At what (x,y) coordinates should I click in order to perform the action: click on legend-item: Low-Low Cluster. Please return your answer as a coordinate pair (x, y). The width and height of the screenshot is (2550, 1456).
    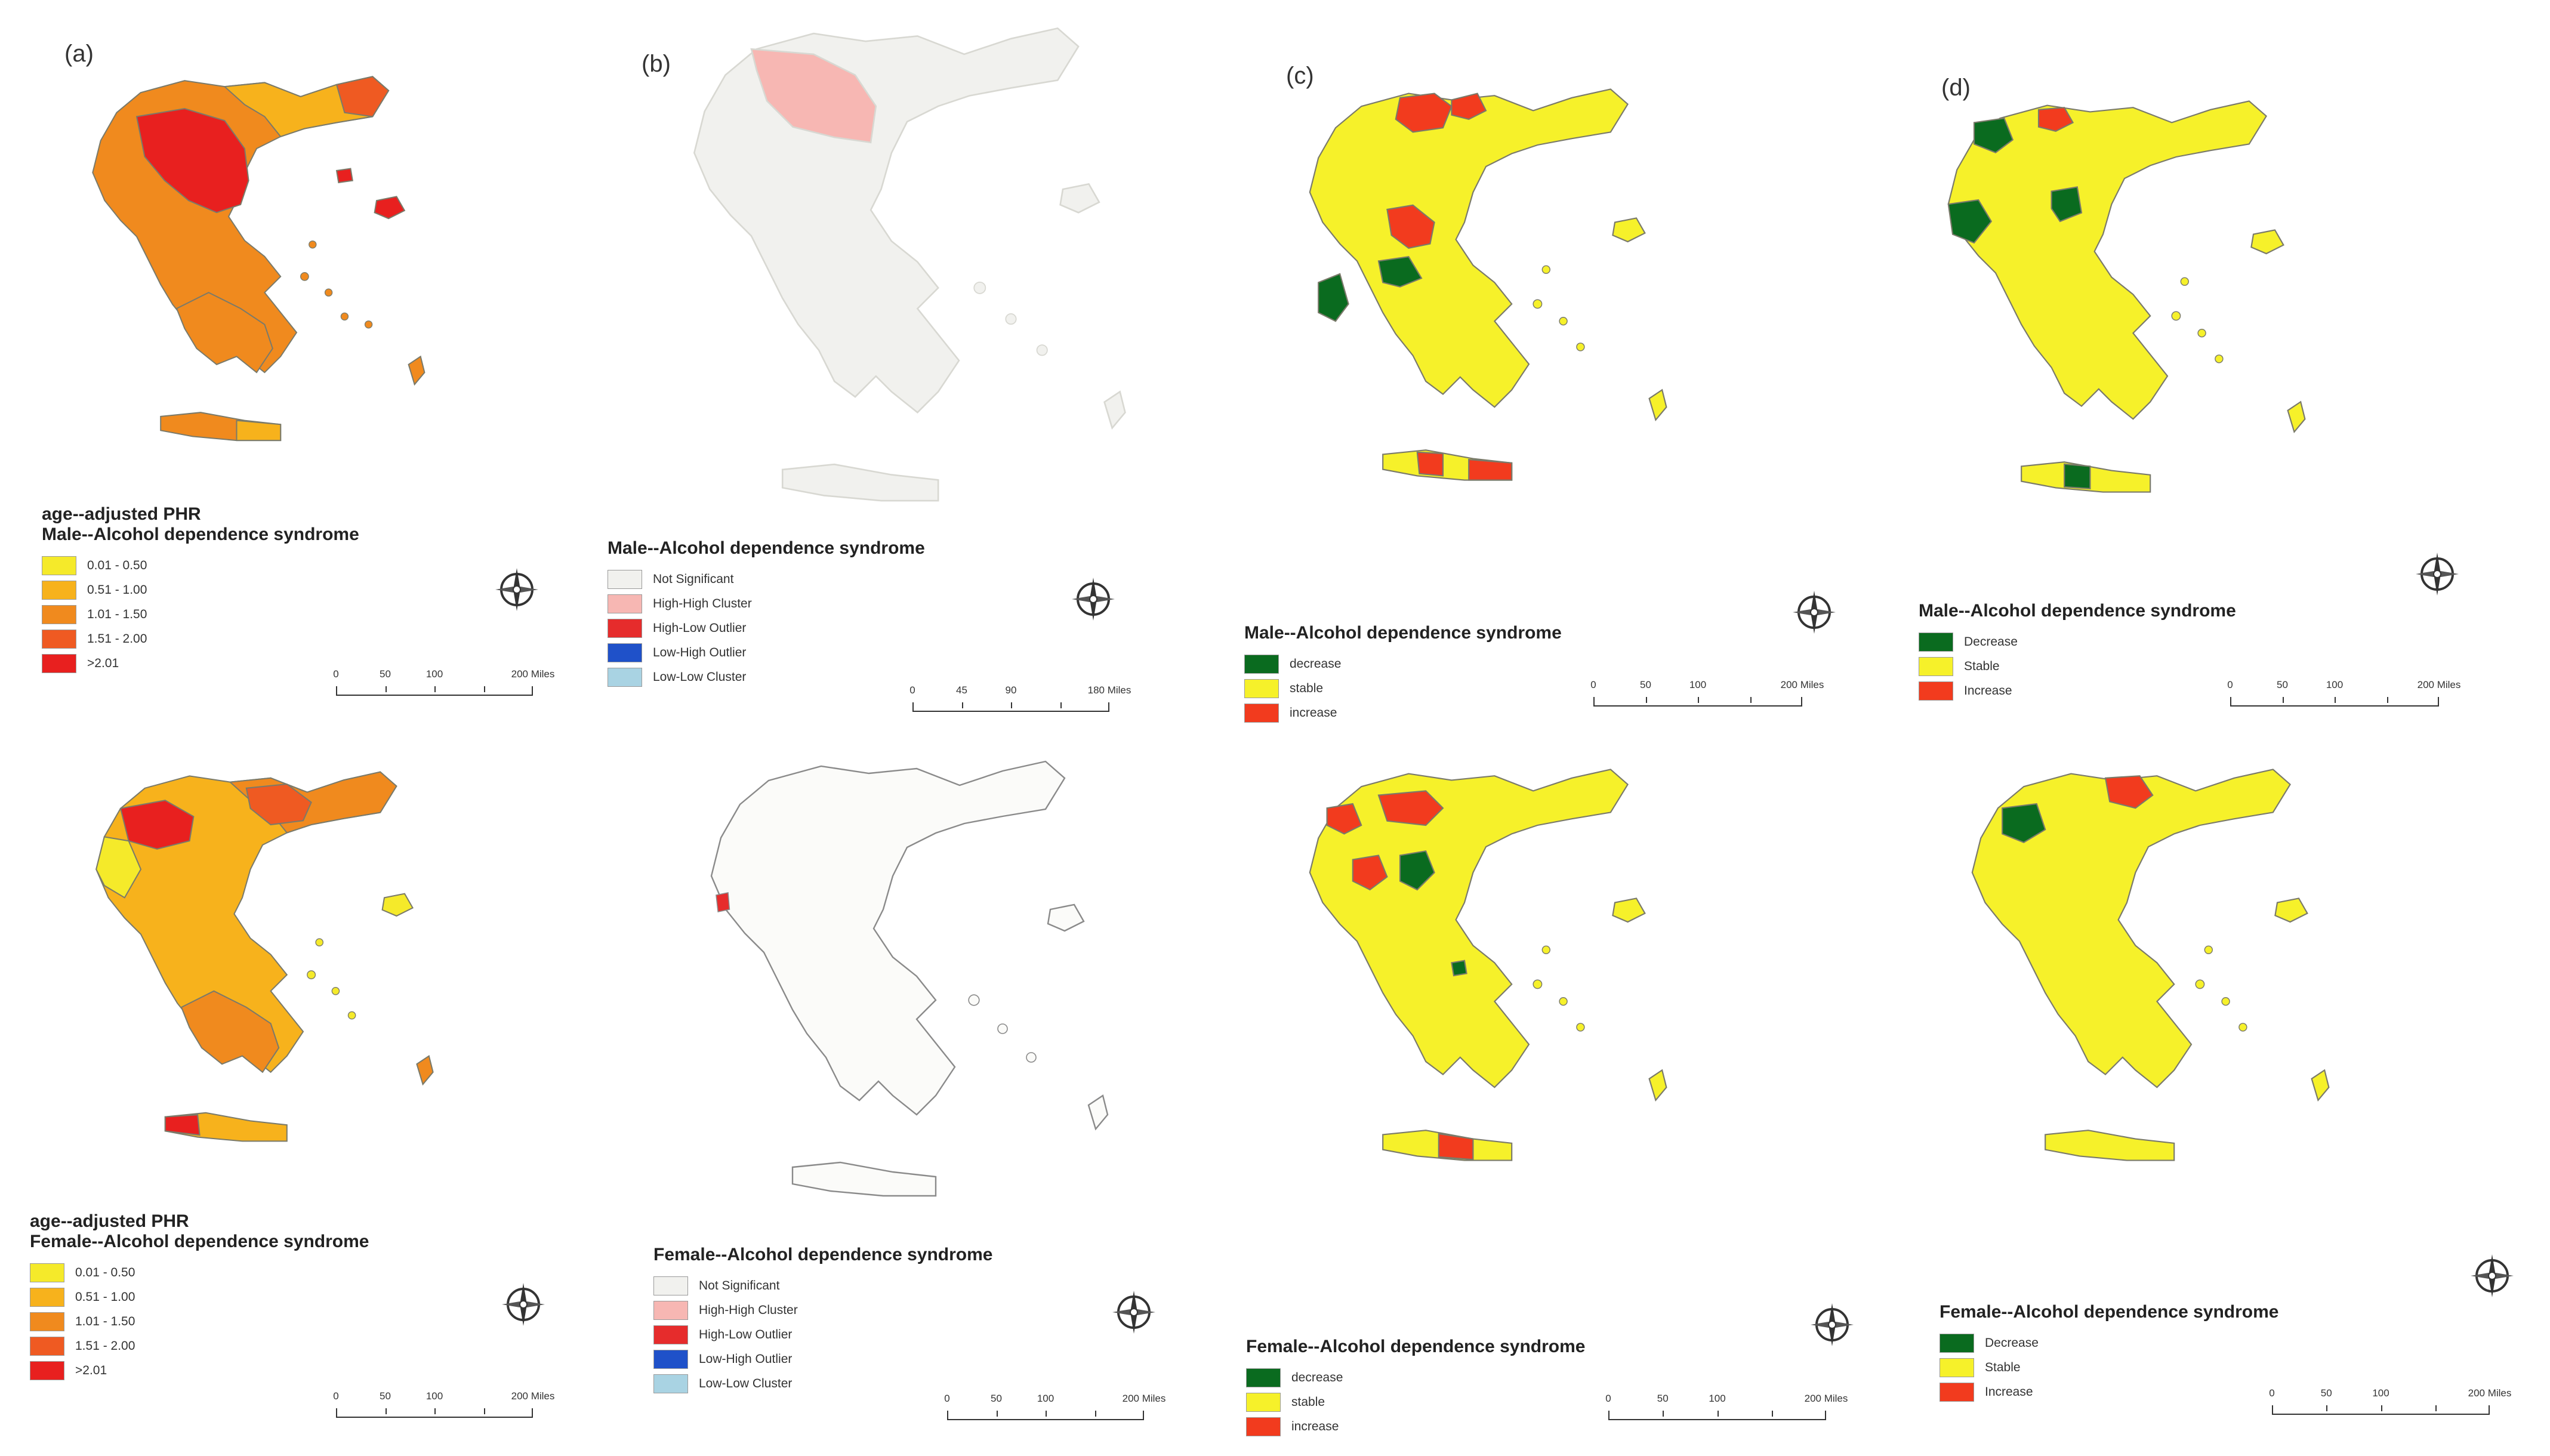
    Looking at the image, I should click on (766, 677).